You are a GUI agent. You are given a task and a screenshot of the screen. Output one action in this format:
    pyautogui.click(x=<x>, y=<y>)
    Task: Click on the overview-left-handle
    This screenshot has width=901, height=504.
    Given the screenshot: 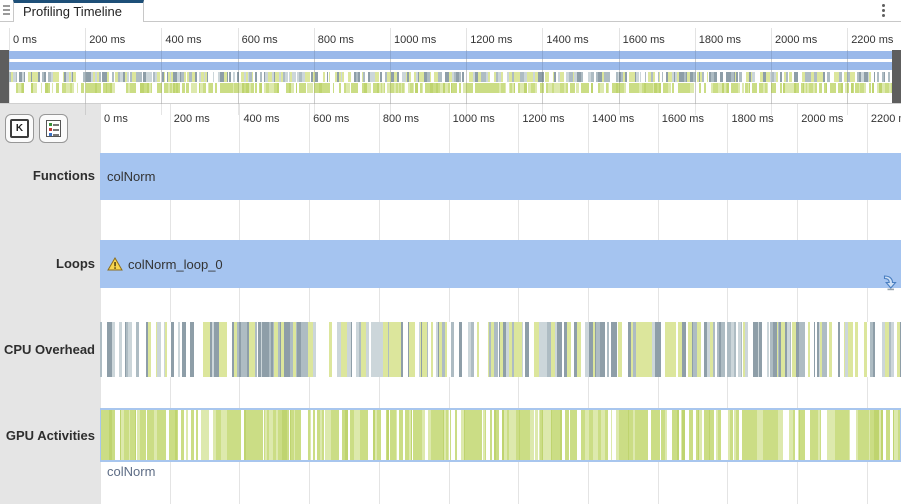 What is the action you would take?
    pyautogui.click(x=4, y=76)
    